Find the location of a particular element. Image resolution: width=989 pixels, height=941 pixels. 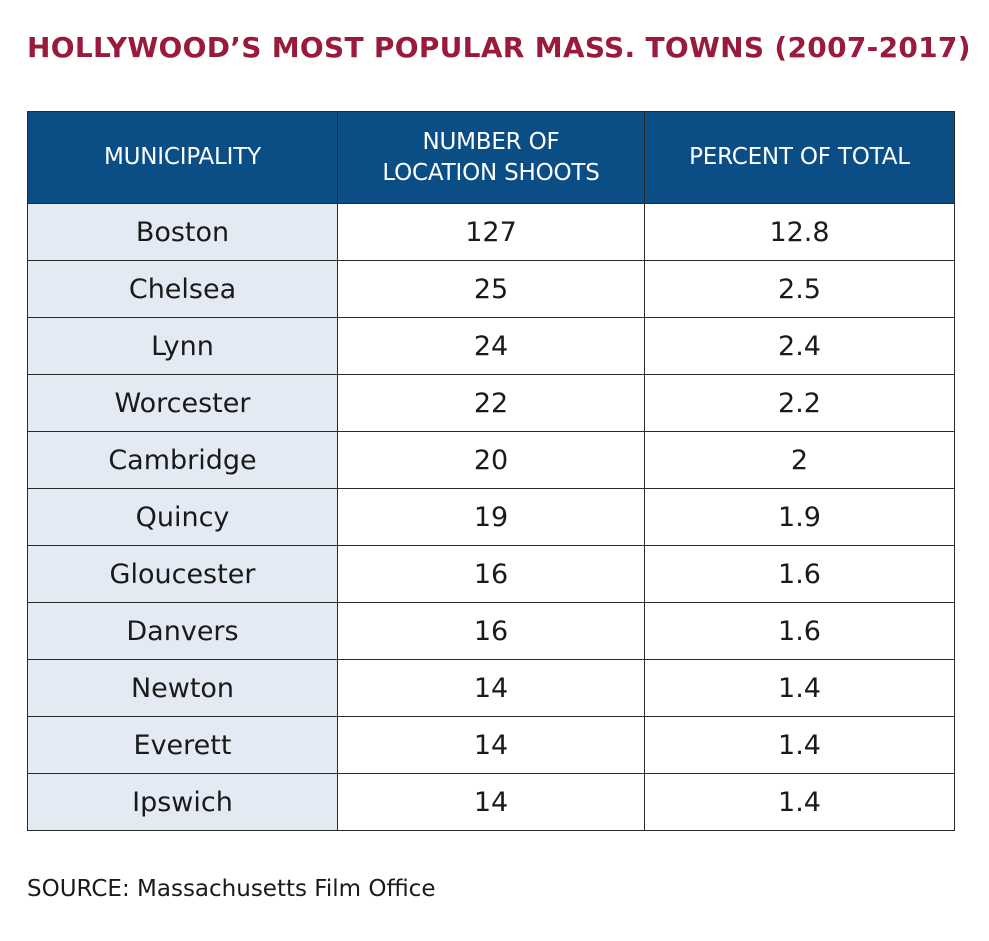

cell-municipality: Chelsea is located at coordinates (182, 289).